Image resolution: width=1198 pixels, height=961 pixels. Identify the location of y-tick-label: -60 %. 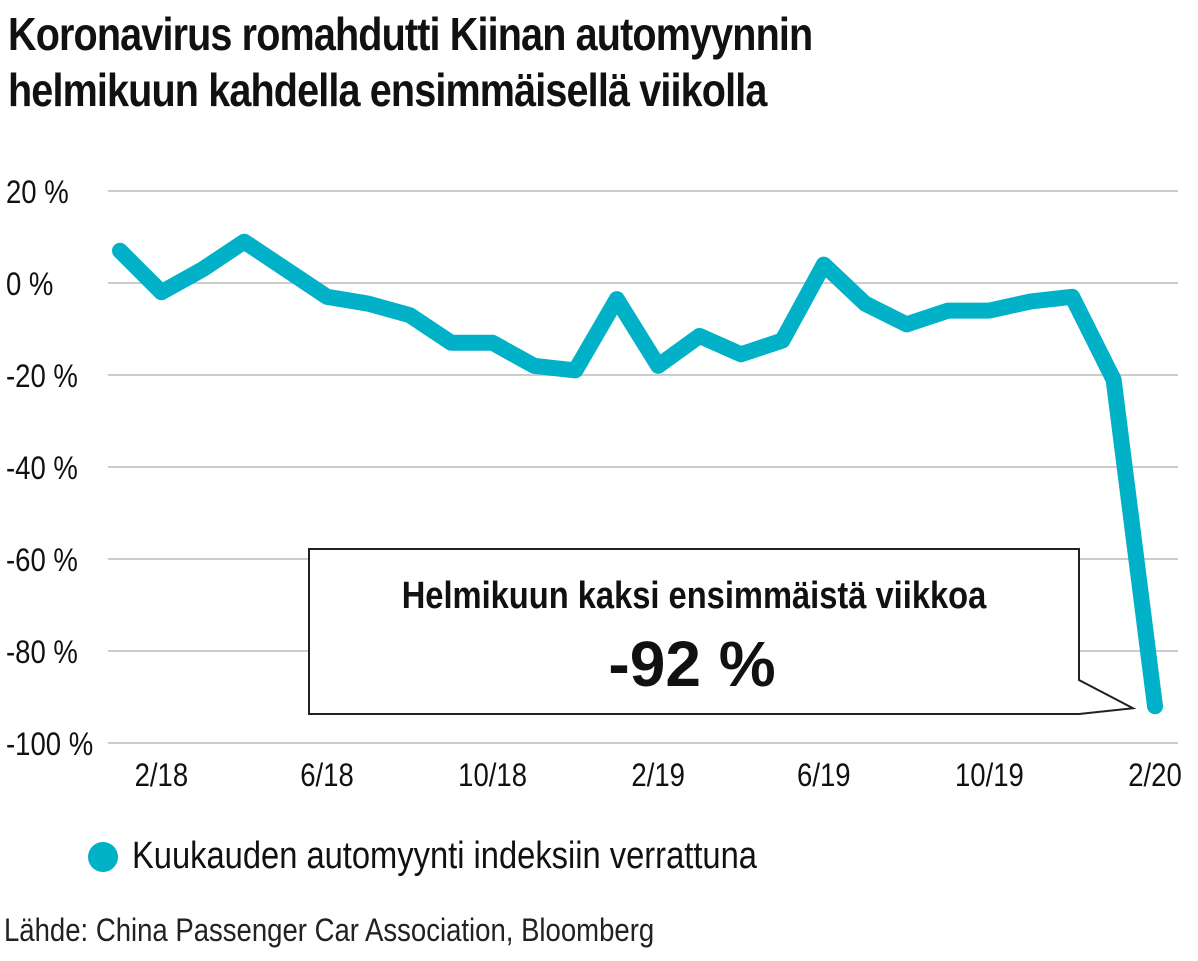
(42, 560).